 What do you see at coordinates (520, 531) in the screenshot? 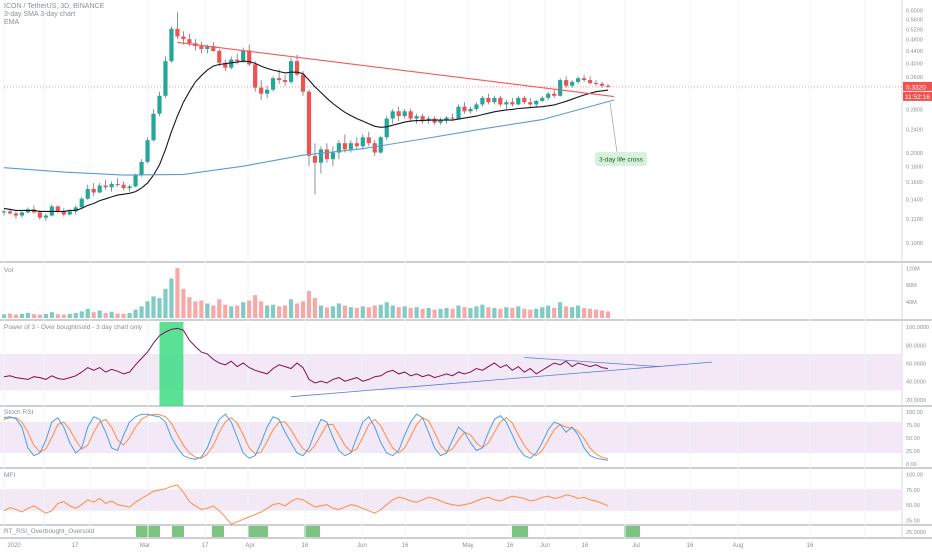
I see `rt-signal-bar` at bounding box center [520, 531].